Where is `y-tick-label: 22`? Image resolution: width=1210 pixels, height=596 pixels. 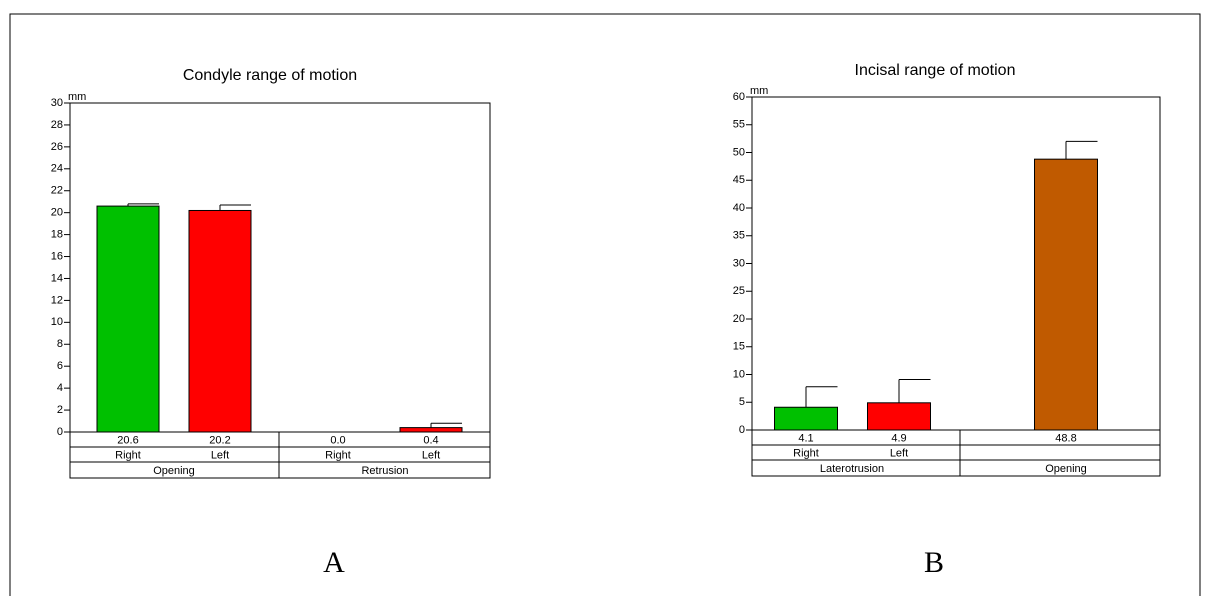
y-tick-label: 22 is located at coordinates (57, 191).